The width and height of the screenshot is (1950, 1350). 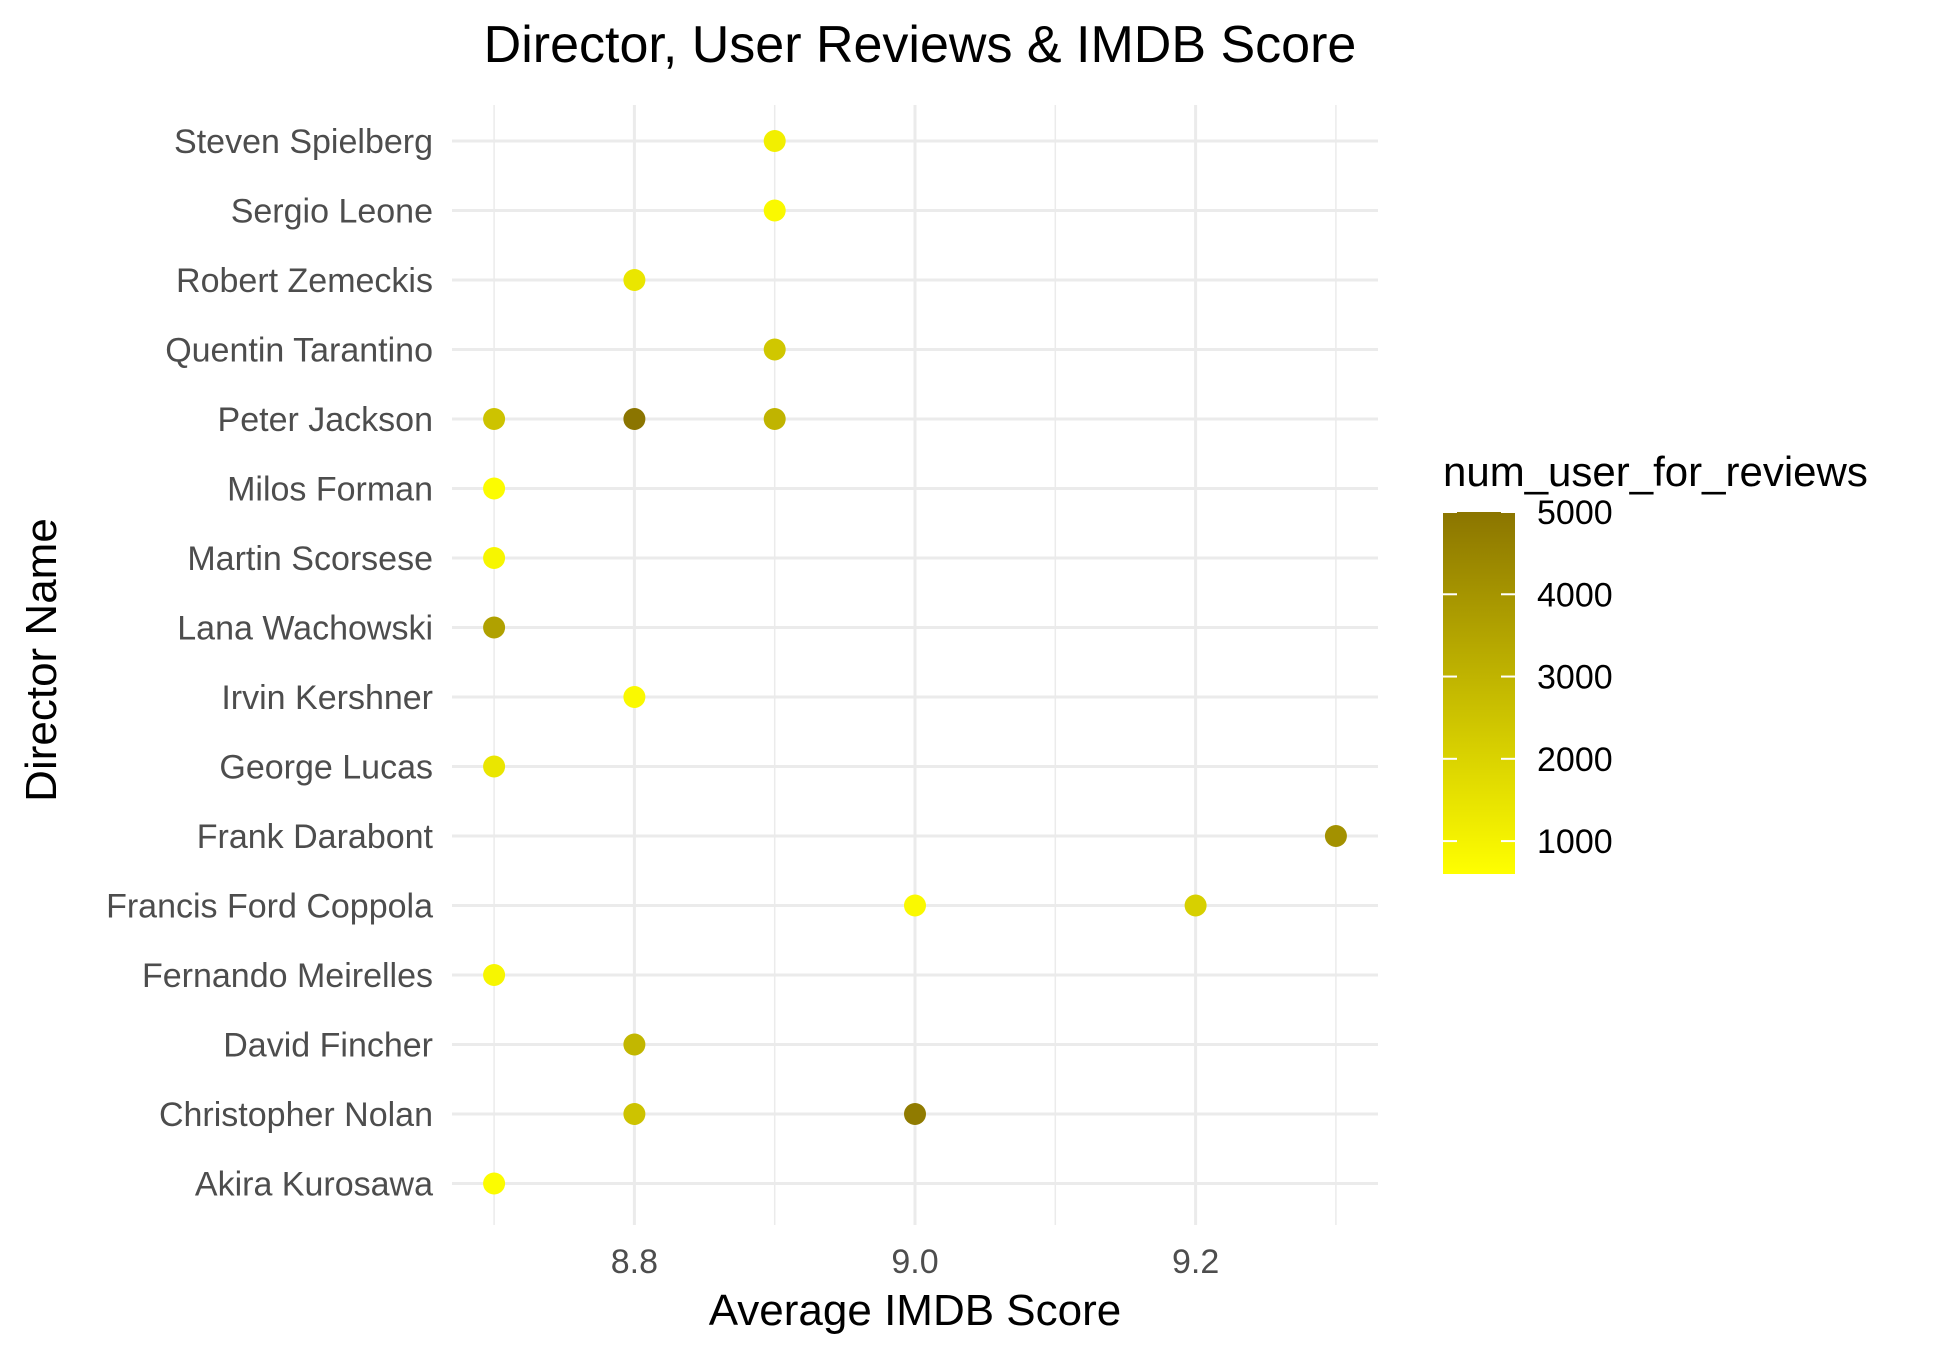 I want to click on y-tick-label: Lana Wachowski, so click(x=305, y=629).